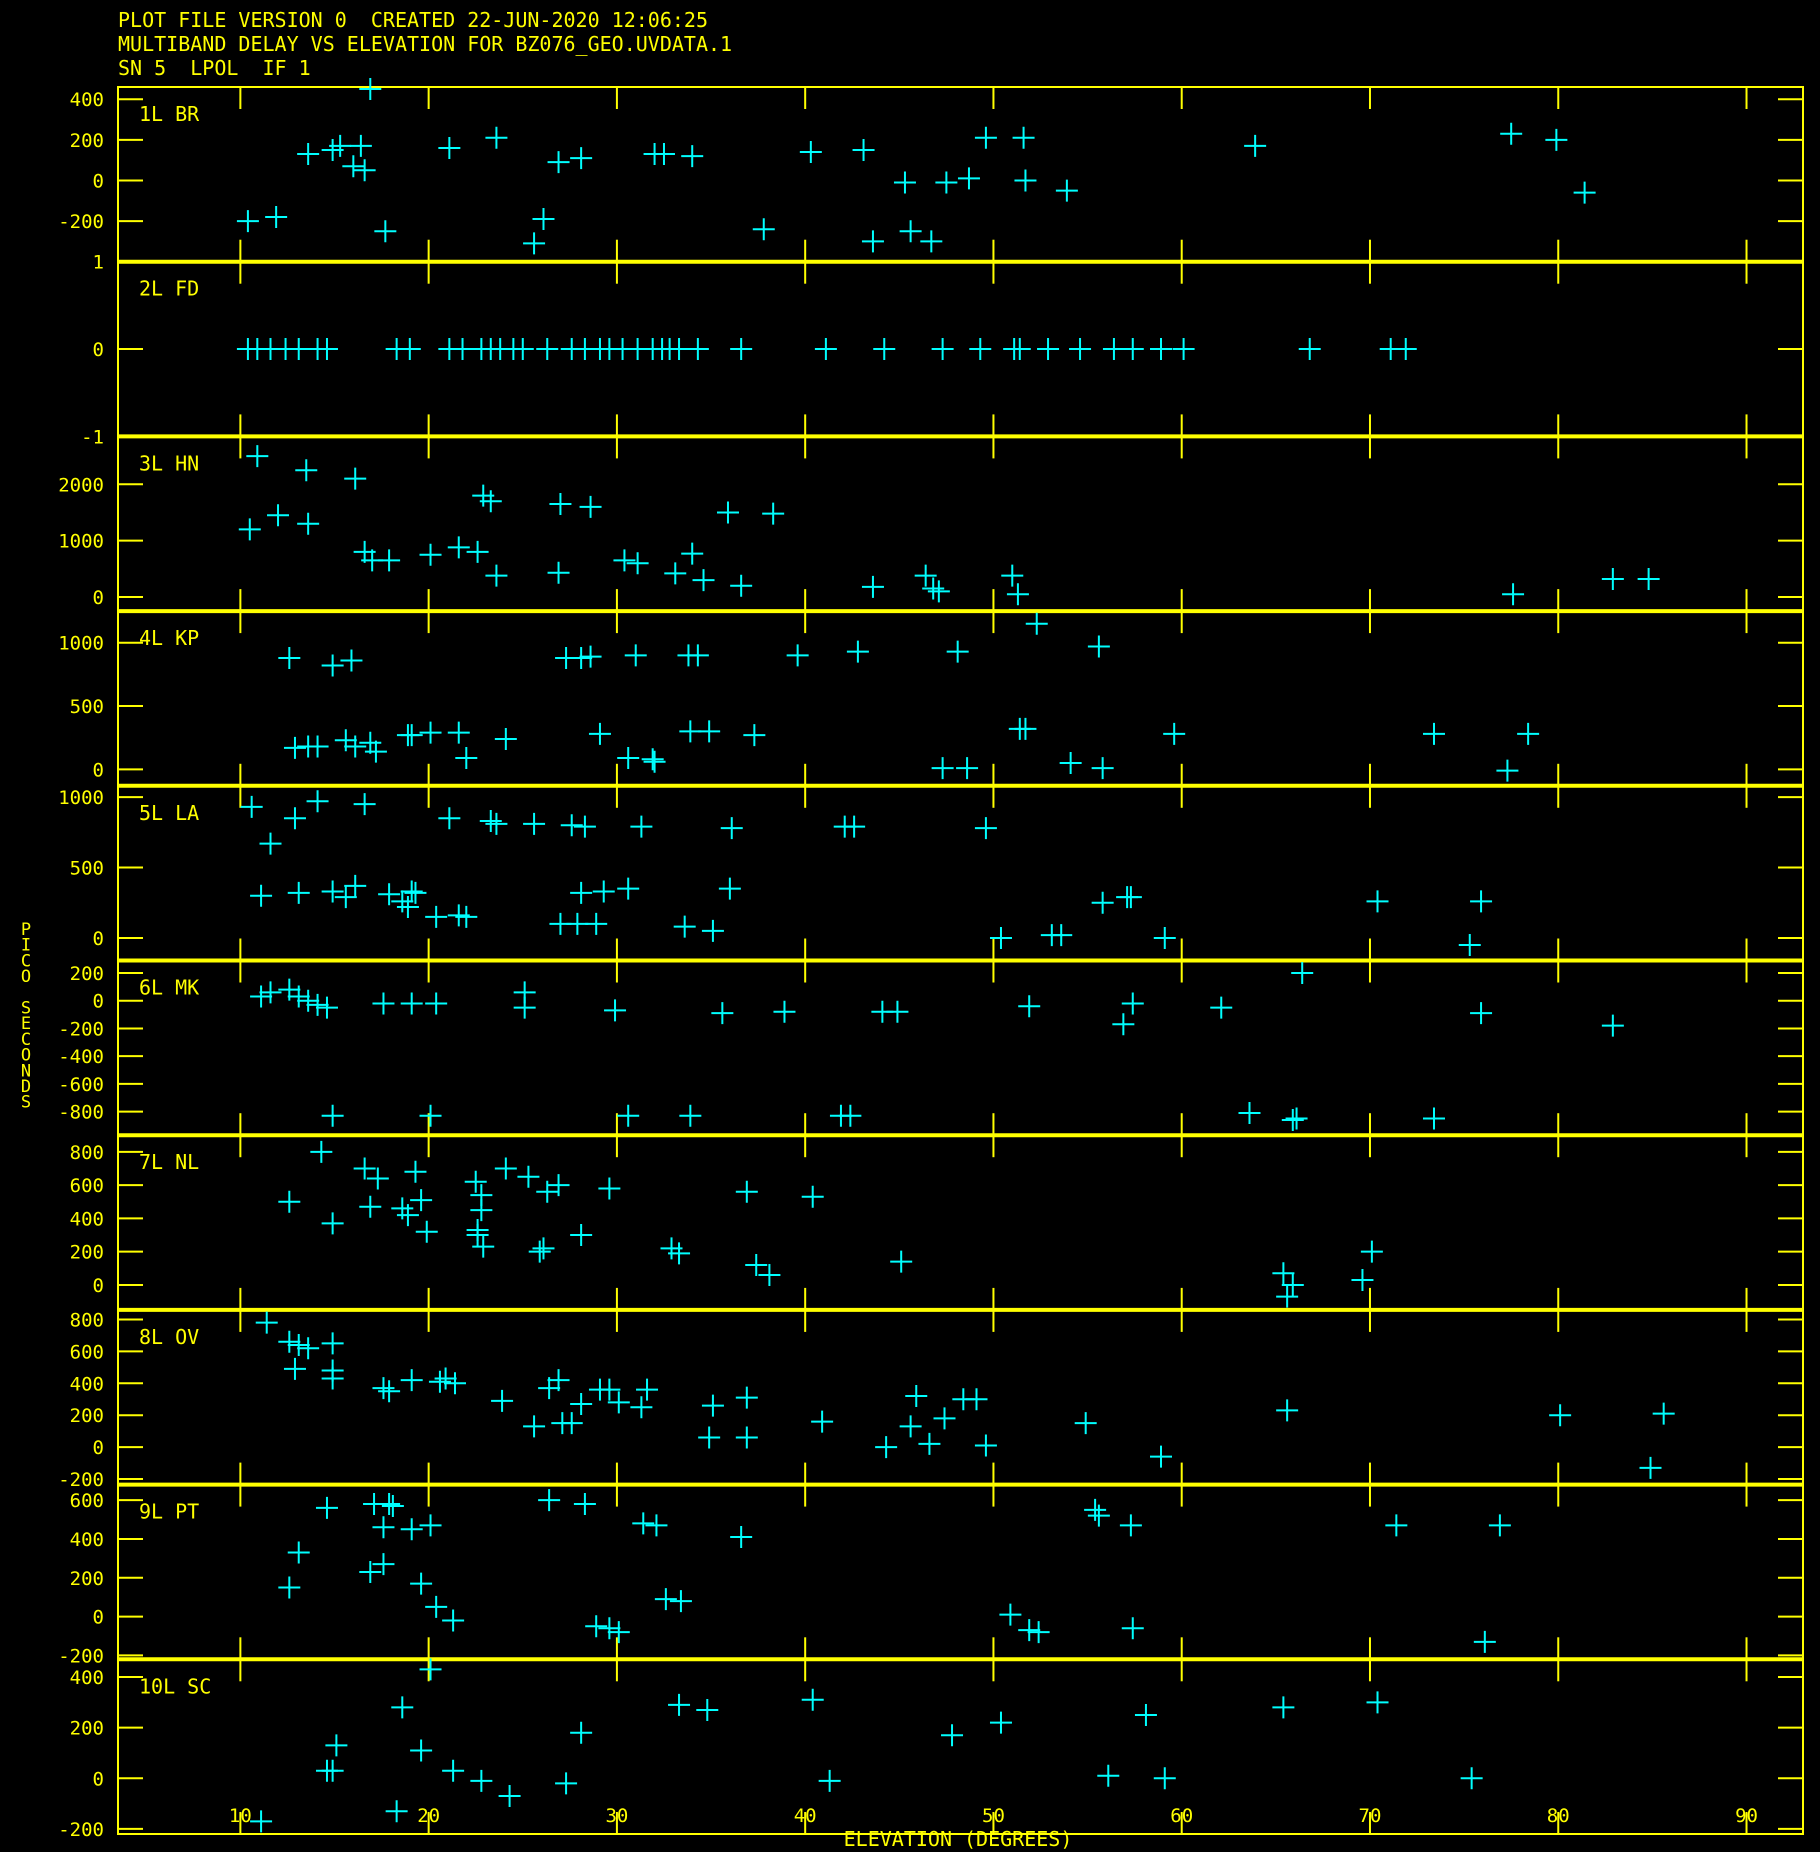 This screenshot has width=1820, height=1852. I want to click on header-line-3: SN 5 LPOL IF 1, so click(214, 68).